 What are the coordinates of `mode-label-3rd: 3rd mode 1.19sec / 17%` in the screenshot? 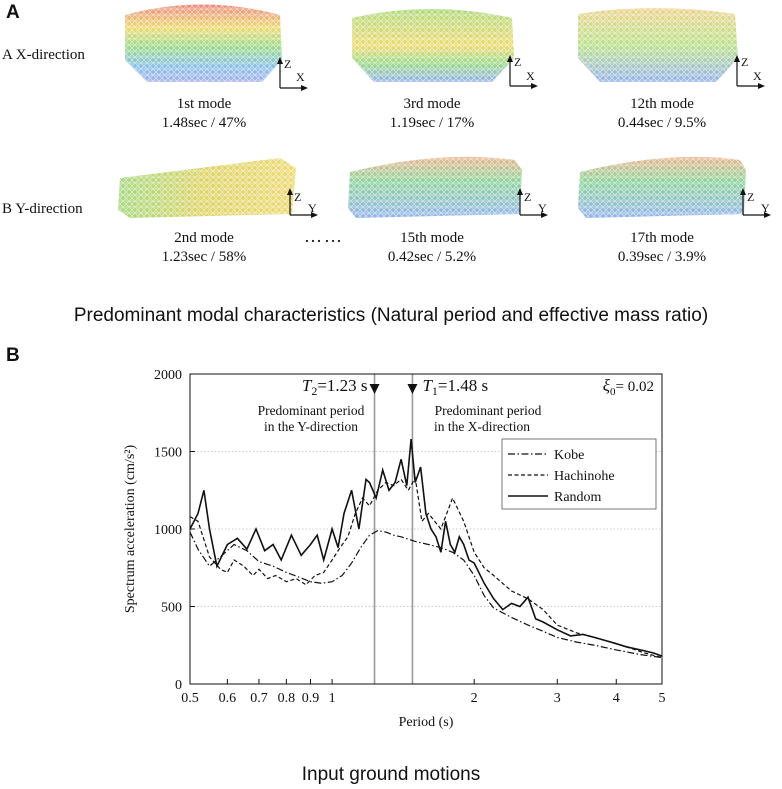 It's located at (432, 114).